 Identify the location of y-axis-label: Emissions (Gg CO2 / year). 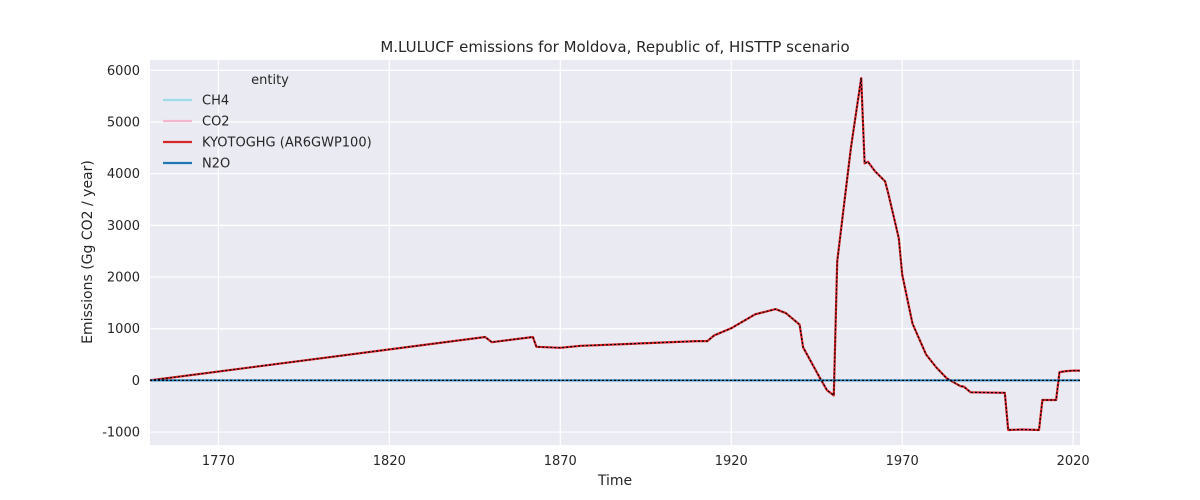
(88, 252).